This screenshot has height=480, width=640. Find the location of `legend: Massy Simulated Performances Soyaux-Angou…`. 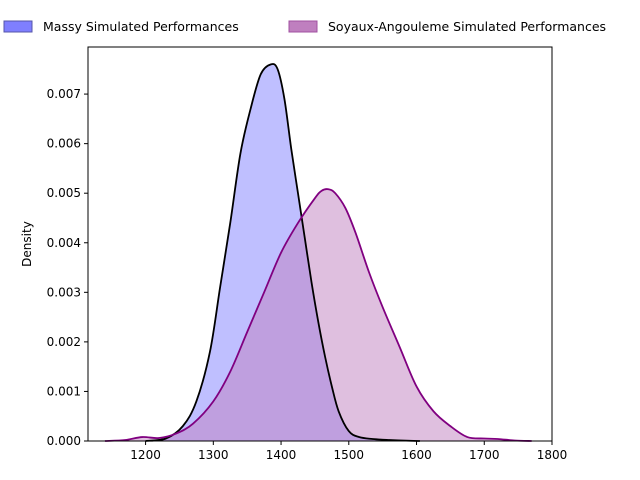

legend: Massy Simulated Performances Soyaux-Angou… is located at coordinates (304, 26).